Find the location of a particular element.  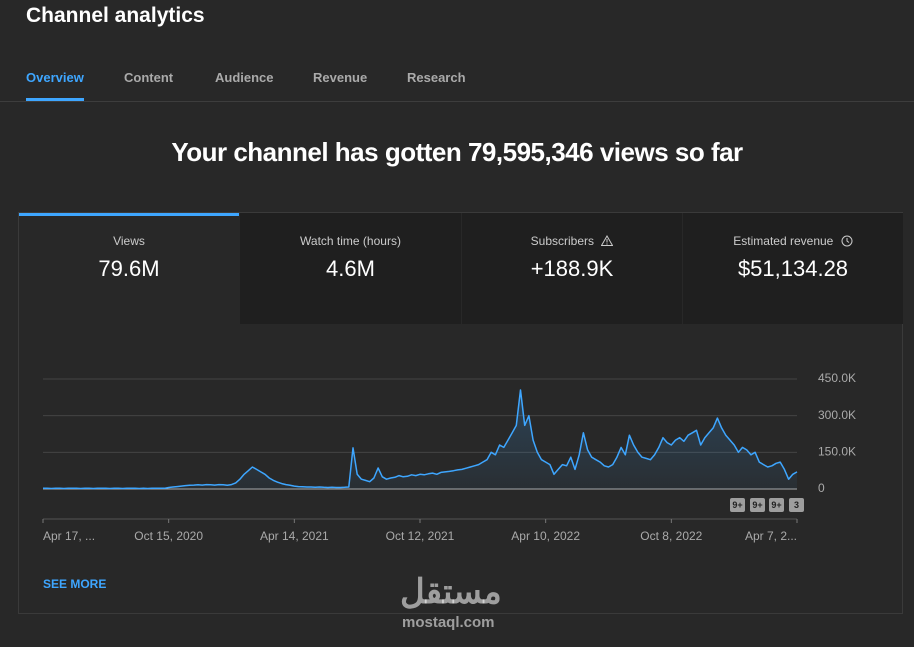

tab: Audience is located at coordinates (244, 77).